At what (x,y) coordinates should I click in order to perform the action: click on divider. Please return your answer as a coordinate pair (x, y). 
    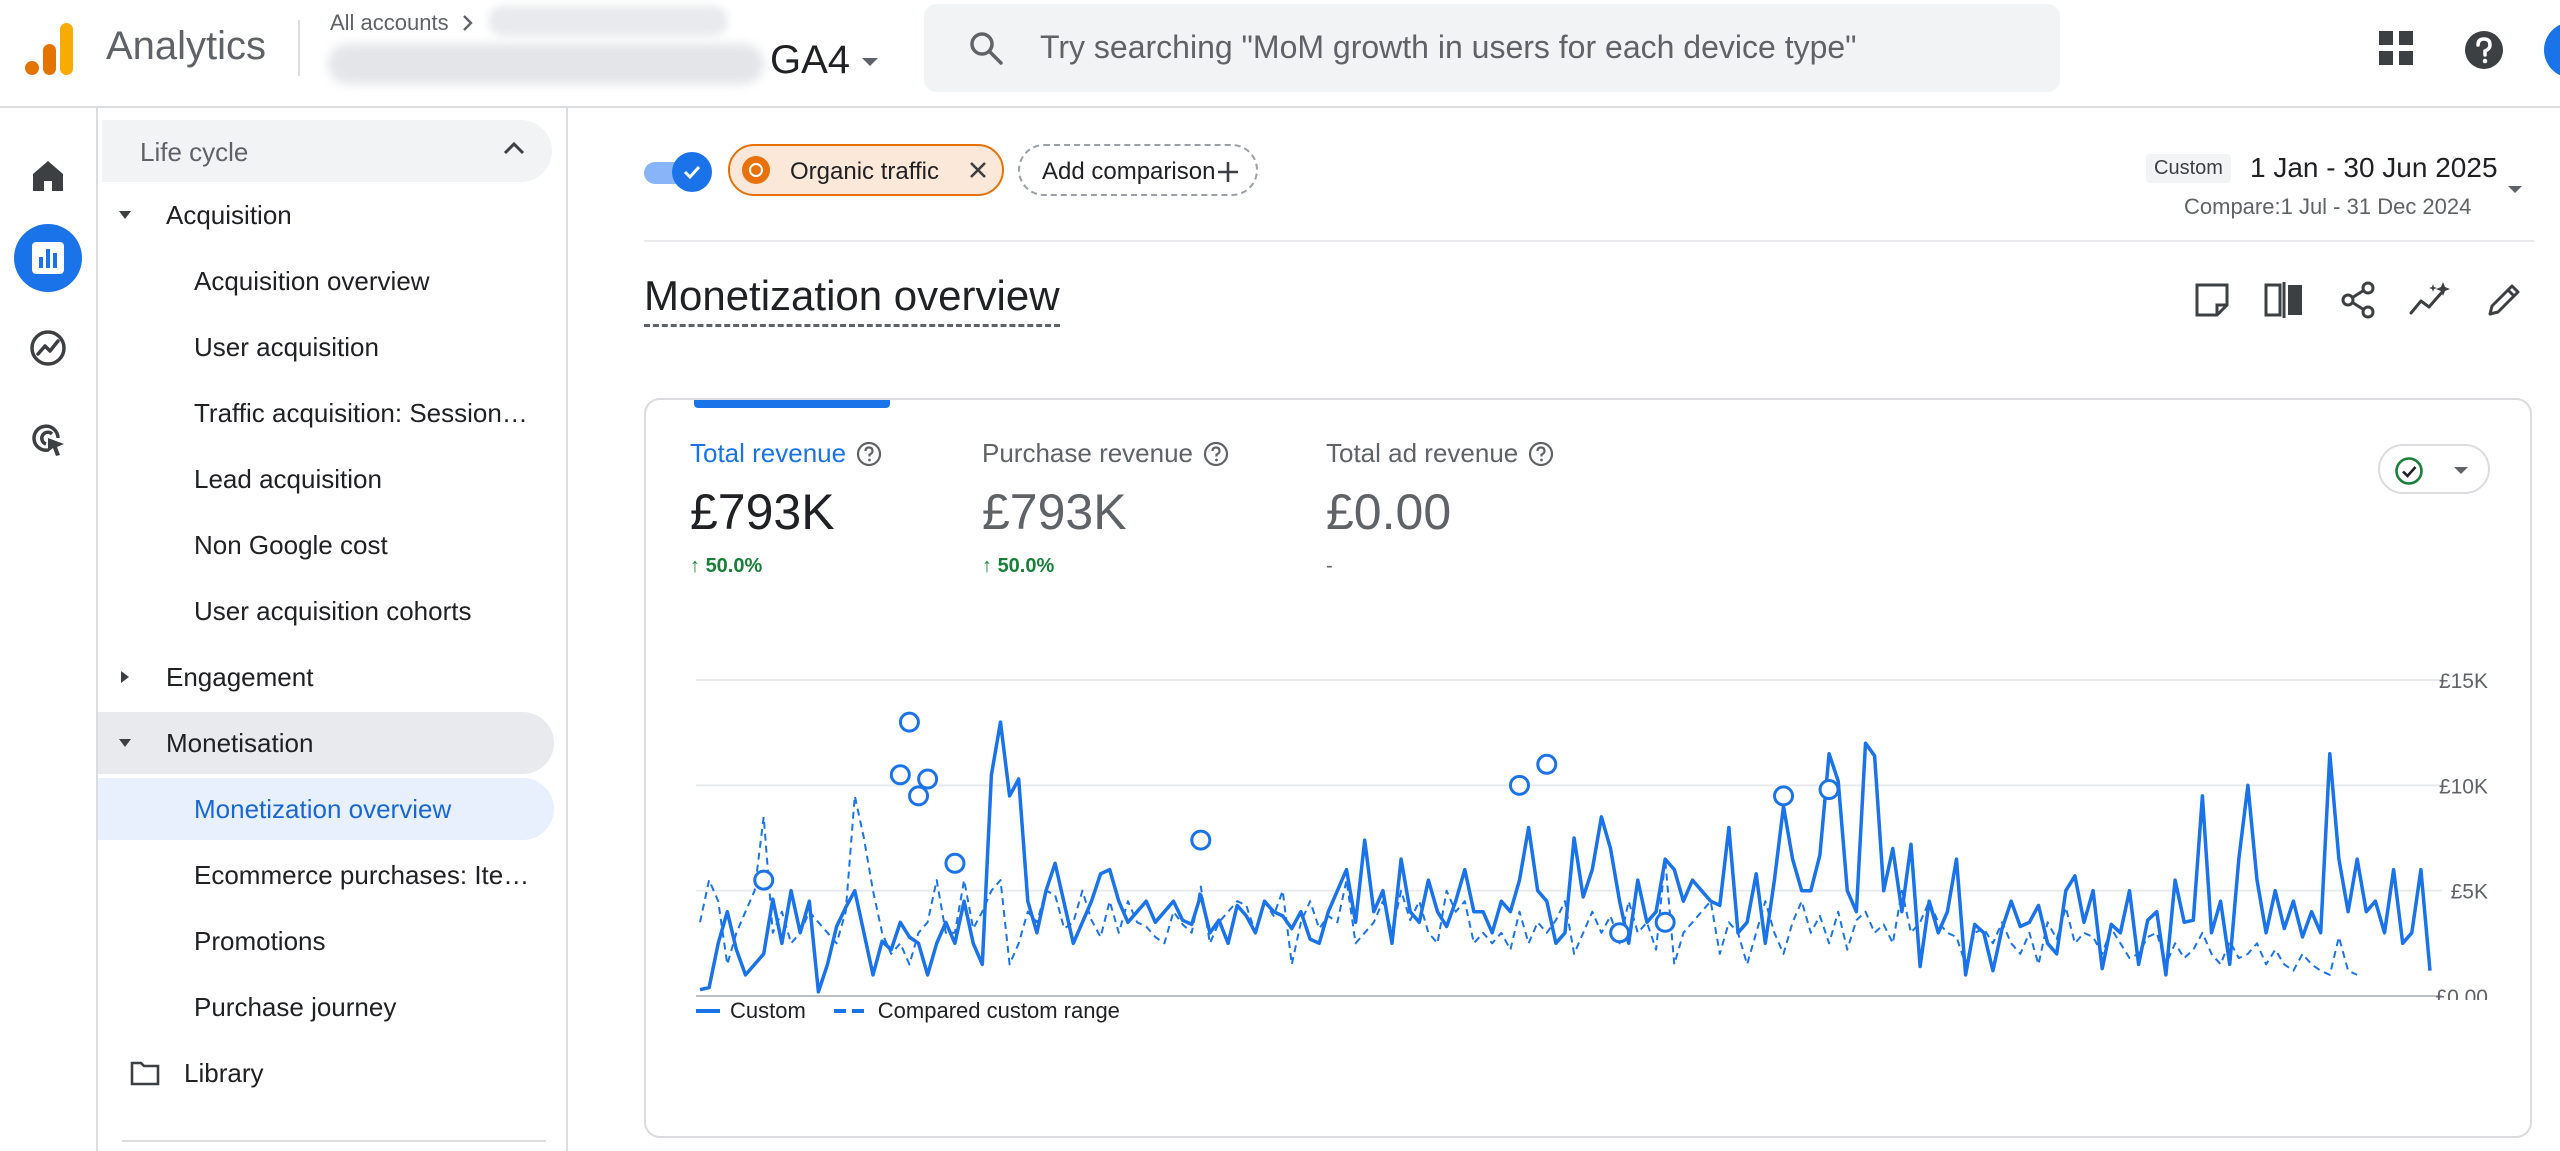
    Looking at the image, I should click on (334, 1141).